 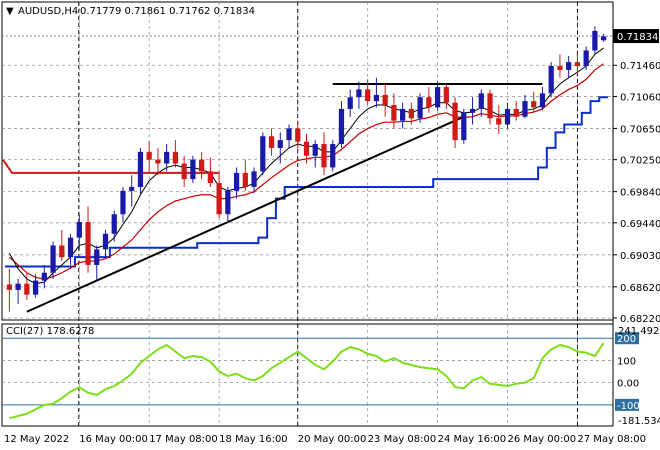 What do you see at coordinates (542, 439) in the screenshot?
I see `time-tick-label: 26 May 00:00` at bounding box center [542, 439].